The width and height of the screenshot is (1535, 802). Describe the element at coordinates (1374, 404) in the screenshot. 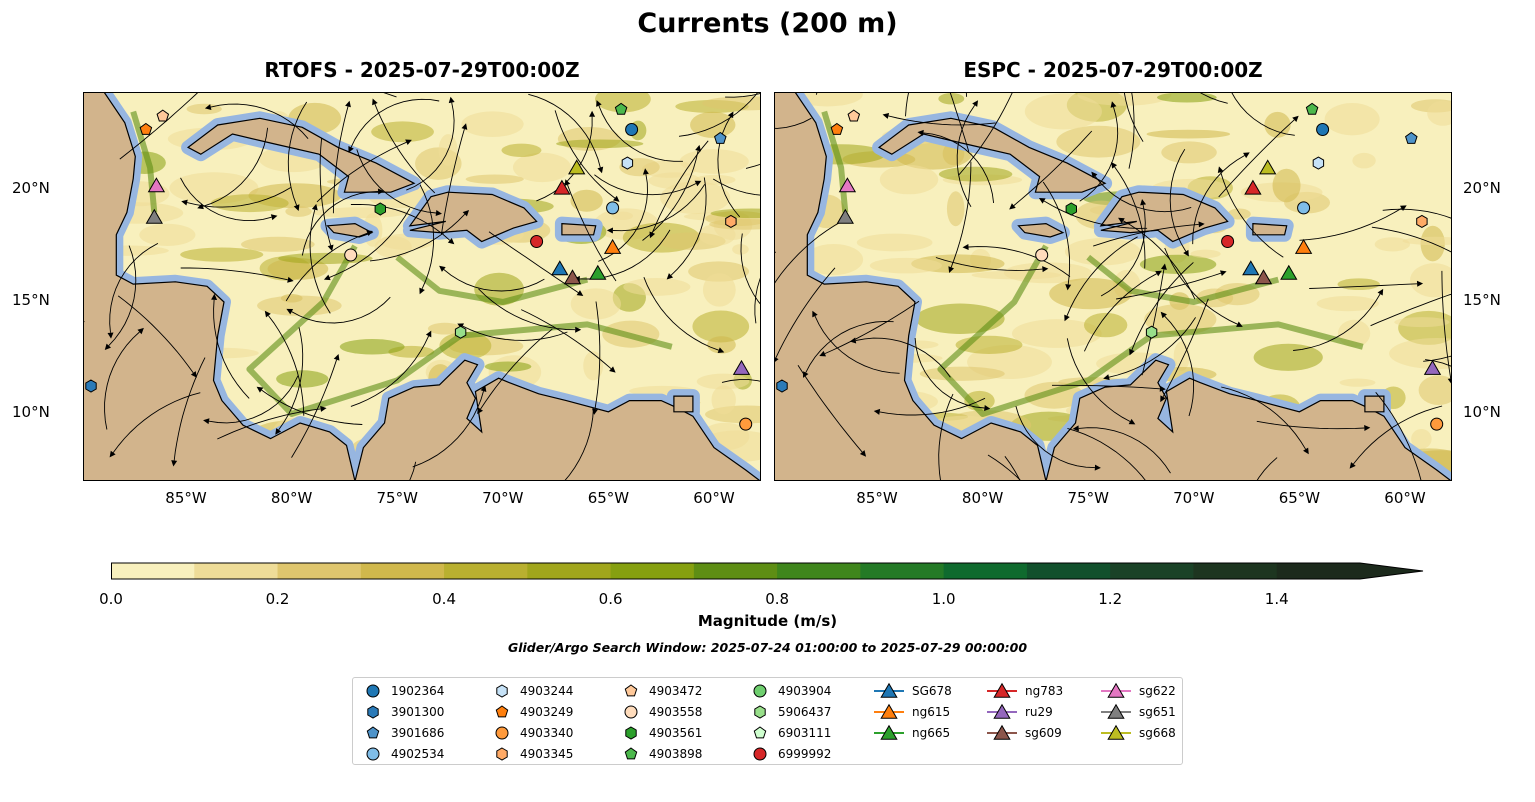

I see `land-trin` at that location.